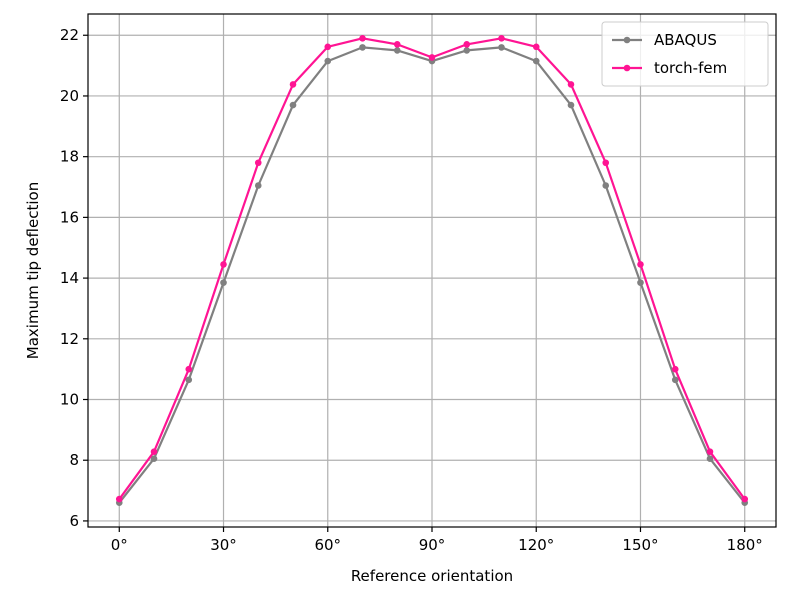  What do you see at coordinates (69, 96) in the screenshot?
I see `y-tick-label: 20` at bounding box center [69, 96].